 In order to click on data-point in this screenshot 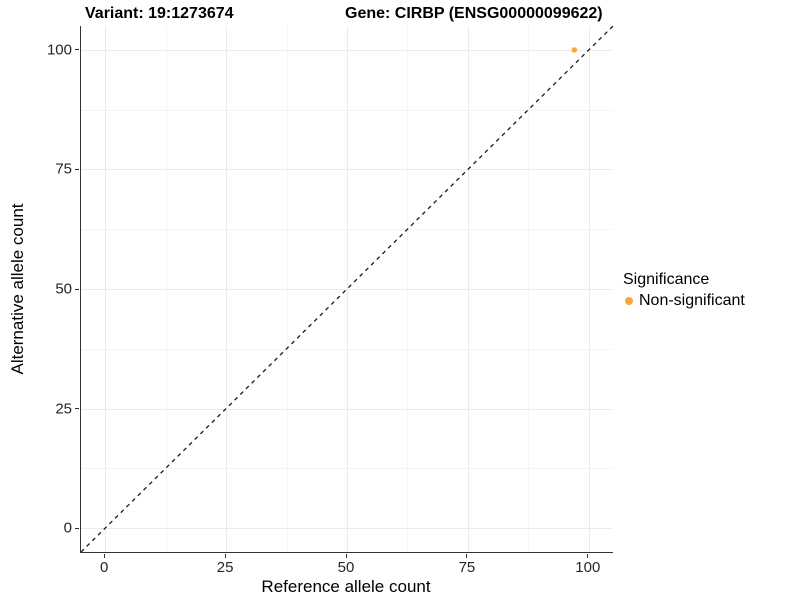, I will do `click(574, 50)`.